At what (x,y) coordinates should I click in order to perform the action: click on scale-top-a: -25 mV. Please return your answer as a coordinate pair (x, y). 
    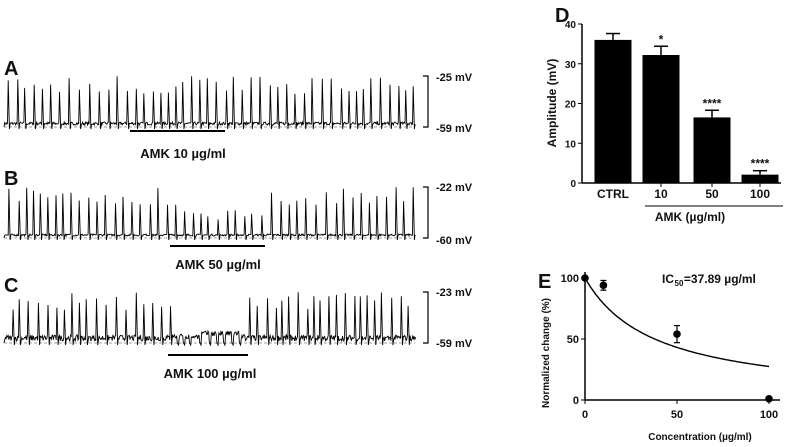
    Looking at the image, I should click on (454, 78).